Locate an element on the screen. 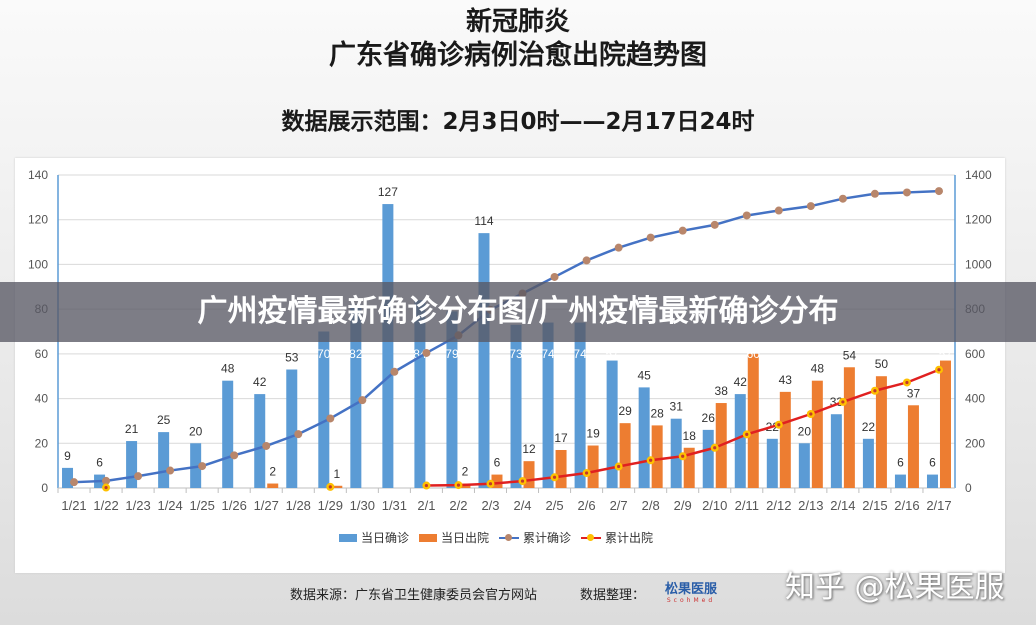 This screenshot has width=1036, height=625. overlay-banner: 广州疫情最新确诊分布图/广州疫情最新确诊分布 is located at coordinates (518, 312).